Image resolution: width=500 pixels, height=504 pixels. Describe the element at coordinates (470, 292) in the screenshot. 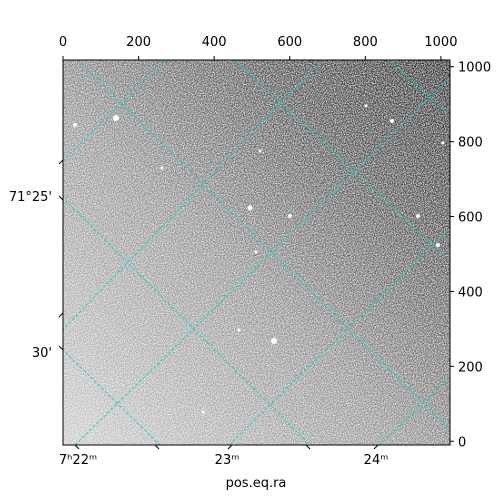

I see `y-tick-label: 400` at that location.